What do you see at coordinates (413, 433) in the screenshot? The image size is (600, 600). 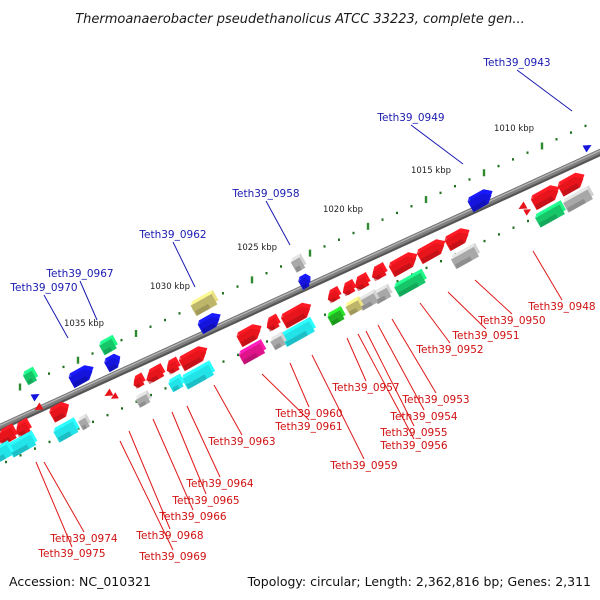 I see `gene-label-bottom: Teth39_0955` at bounding box center [413, 433].